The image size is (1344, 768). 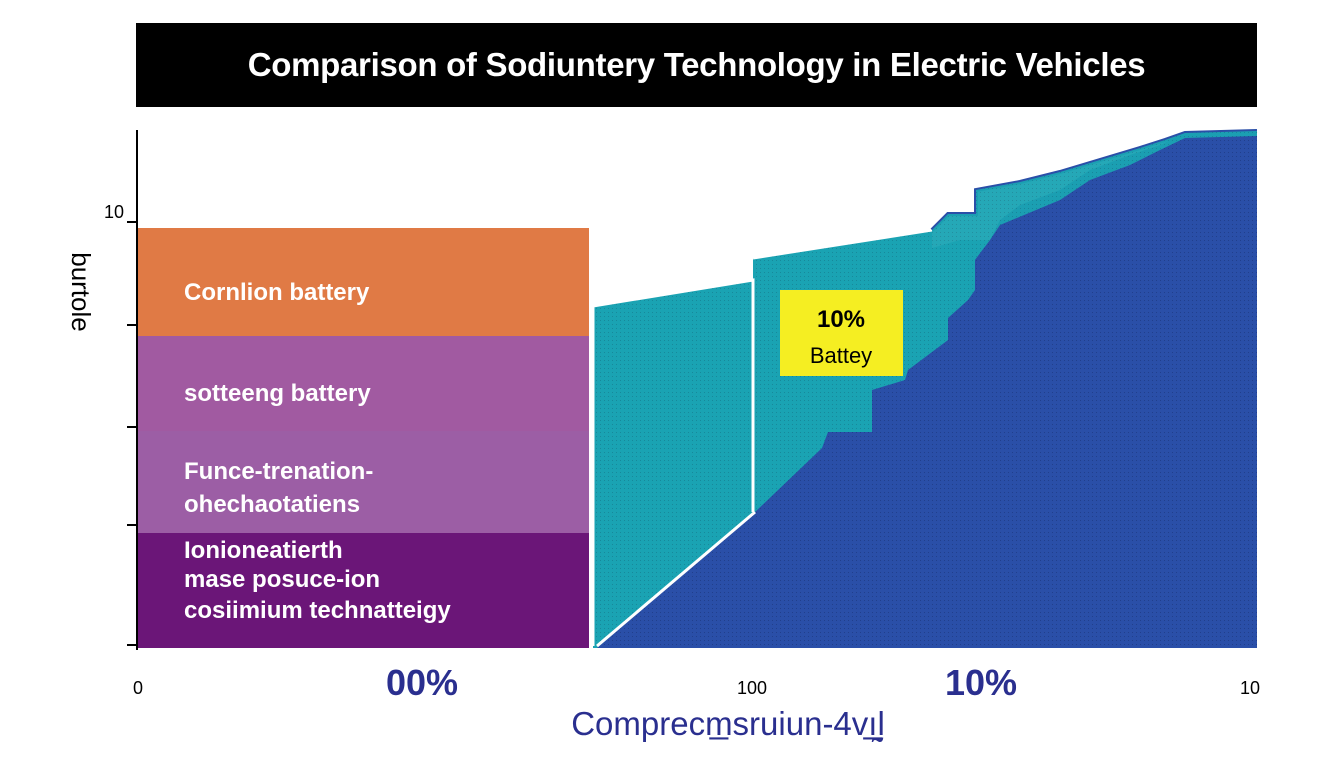 What do you see at coordinates (728, 723) in the screenshot?
I see `x-axis-label: Comprecm̲sruiun-4vı̲̰l` at bounding box center [728, 723].